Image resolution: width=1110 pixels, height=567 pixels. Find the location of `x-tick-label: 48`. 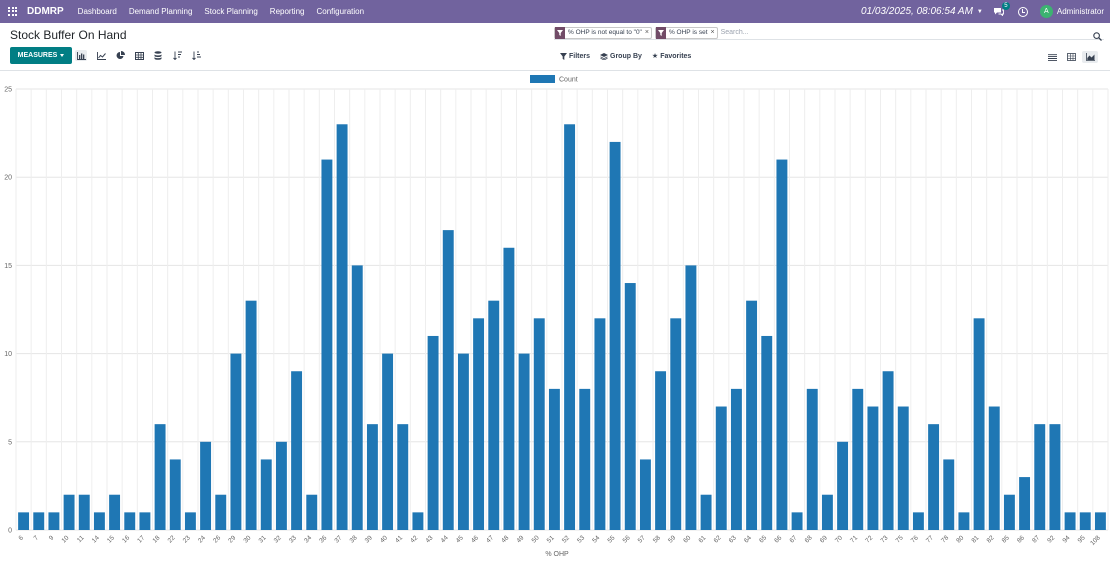

x-tick-label: 48 is located at coordinates (505, 539).